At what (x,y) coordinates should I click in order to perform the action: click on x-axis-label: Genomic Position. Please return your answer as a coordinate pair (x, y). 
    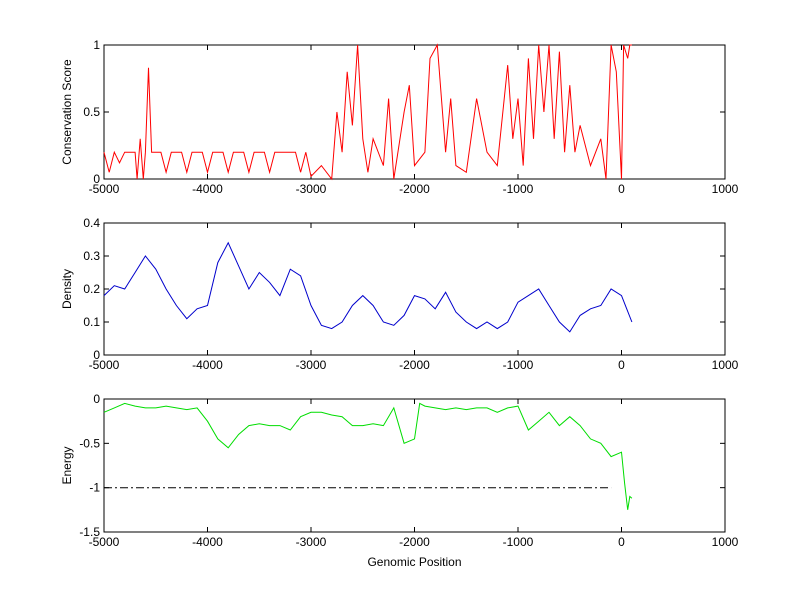
    Looking at the image, I should click on (414, 562).